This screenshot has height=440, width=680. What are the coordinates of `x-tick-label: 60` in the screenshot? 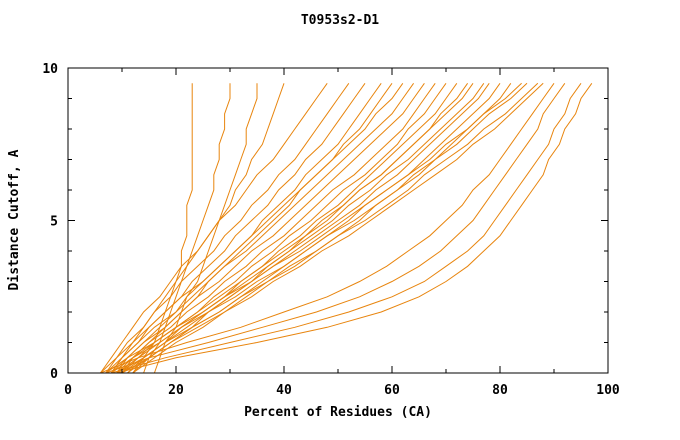 It's located at (392, 390).